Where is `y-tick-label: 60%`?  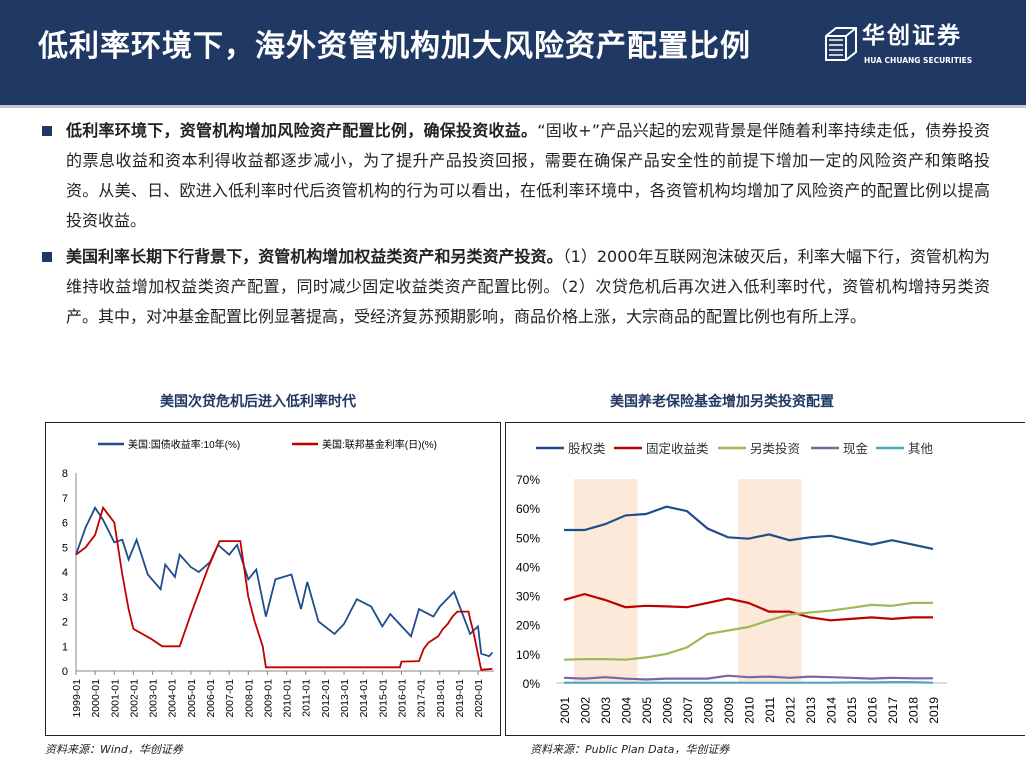
y-tick-label: 60% is located at coordinates (528, 509).